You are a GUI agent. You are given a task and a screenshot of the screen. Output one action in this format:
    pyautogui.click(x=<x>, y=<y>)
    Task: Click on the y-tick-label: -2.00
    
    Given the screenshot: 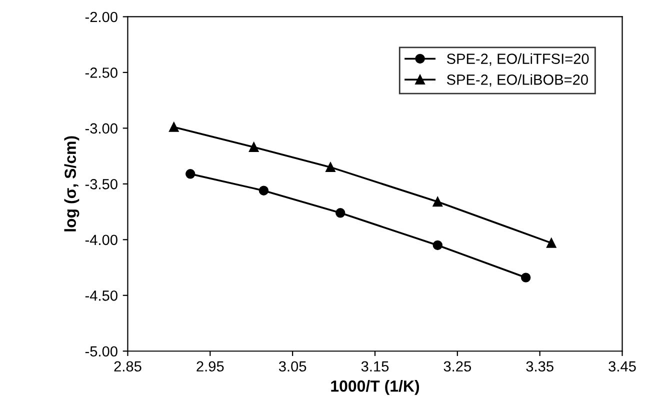 What is the action you would take?
    pyautogui.click(x=101, y=17)
    